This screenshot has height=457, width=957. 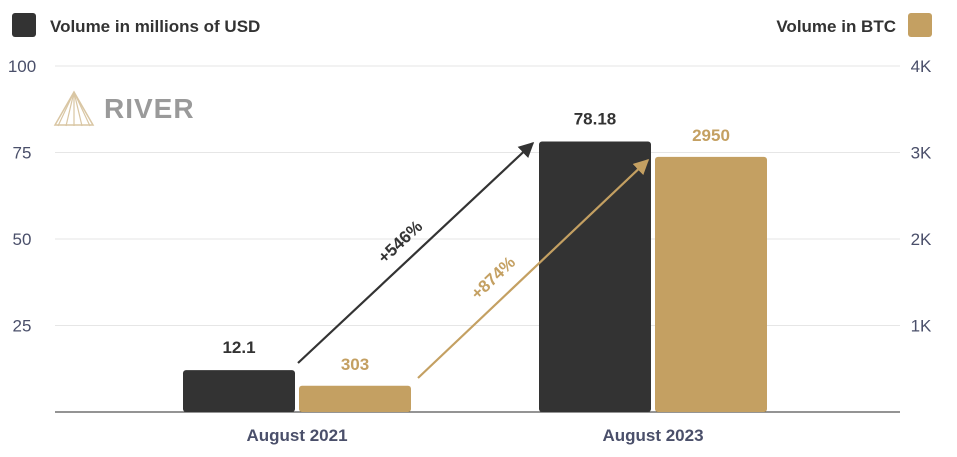 What do you see at coordinates (22, 66) in the screenshot?
I see `y-left-tick-label: 100` at bounding box center [22, 66].